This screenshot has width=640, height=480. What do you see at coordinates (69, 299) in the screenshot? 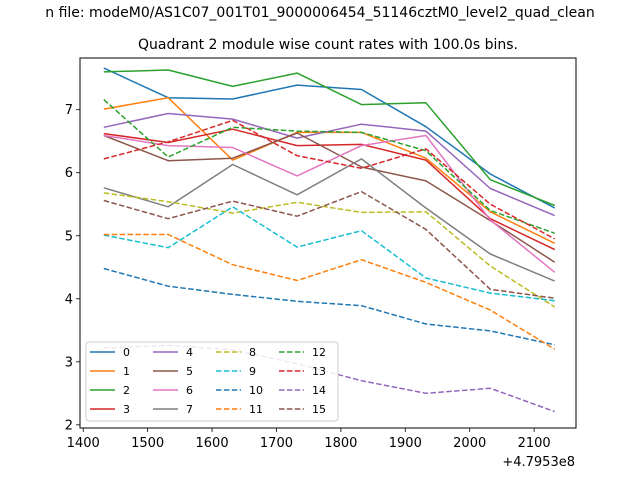
I see `y-tick-label-4: 4` at bounding box center [69, 299].